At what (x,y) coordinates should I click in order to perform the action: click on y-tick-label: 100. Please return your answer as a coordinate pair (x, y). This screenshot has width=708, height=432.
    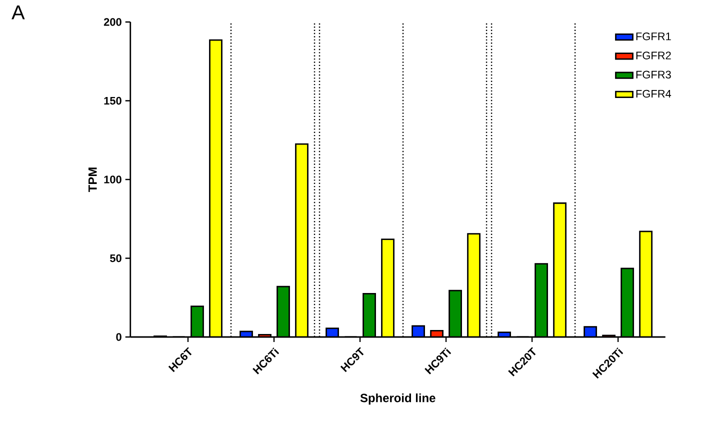
    Looking at the image, I should click on (113, 180).